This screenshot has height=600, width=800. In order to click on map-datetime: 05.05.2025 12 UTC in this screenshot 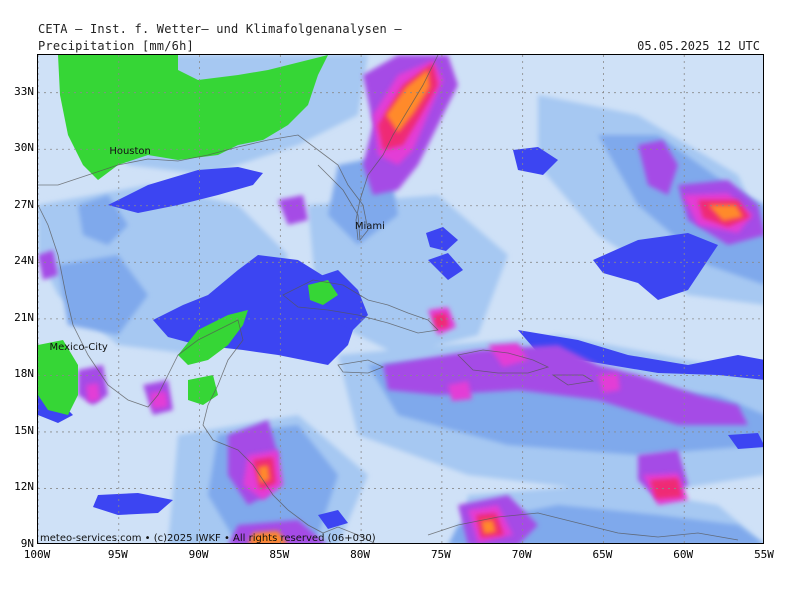, I will do `click(698, 46)`.